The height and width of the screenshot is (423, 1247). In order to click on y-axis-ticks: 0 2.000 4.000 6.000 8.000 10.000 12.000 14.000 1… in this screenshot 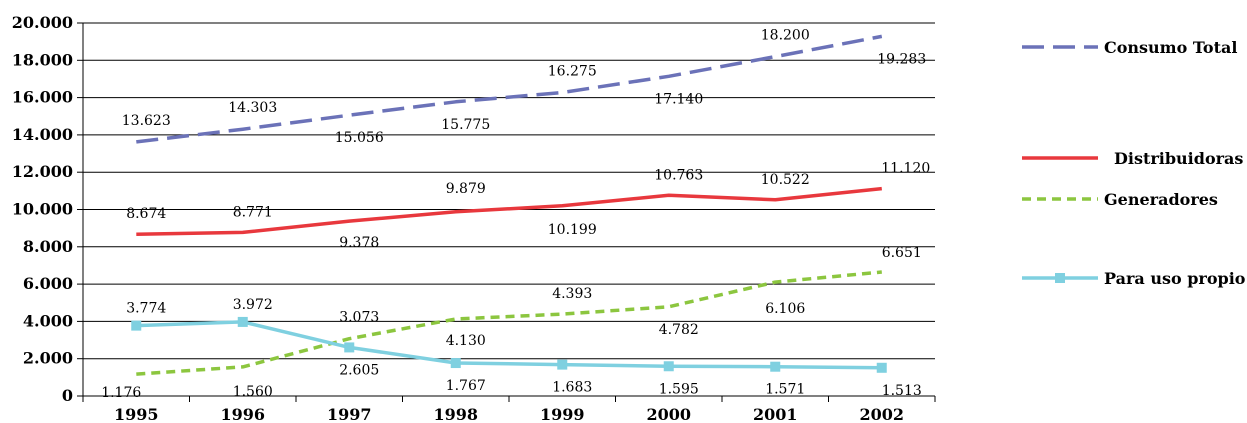, I will do `click(47, 209)`.